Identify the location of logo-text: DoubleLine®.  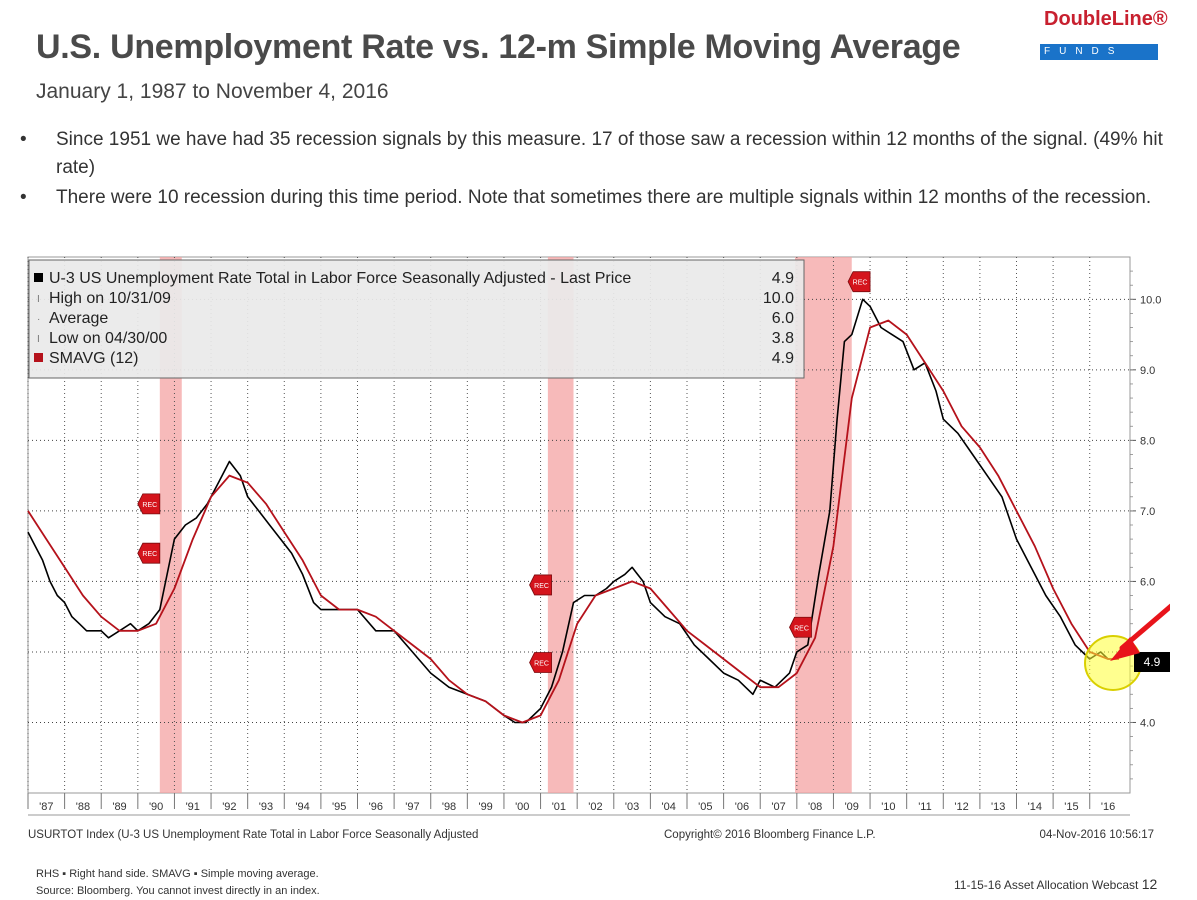
(1106, 19).